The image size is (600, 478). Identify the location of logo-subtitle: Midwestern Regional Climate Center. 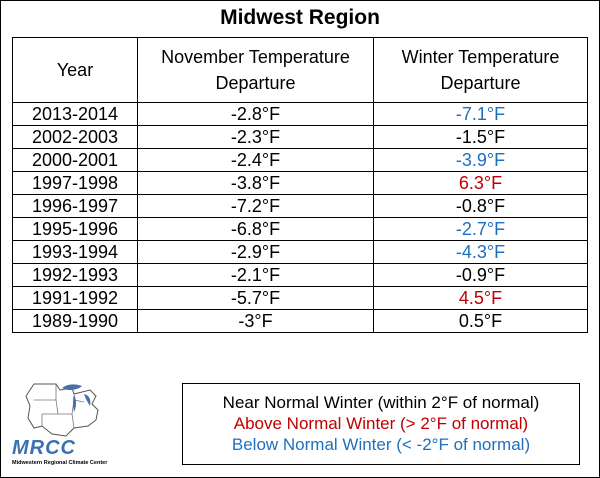
(60, 463).